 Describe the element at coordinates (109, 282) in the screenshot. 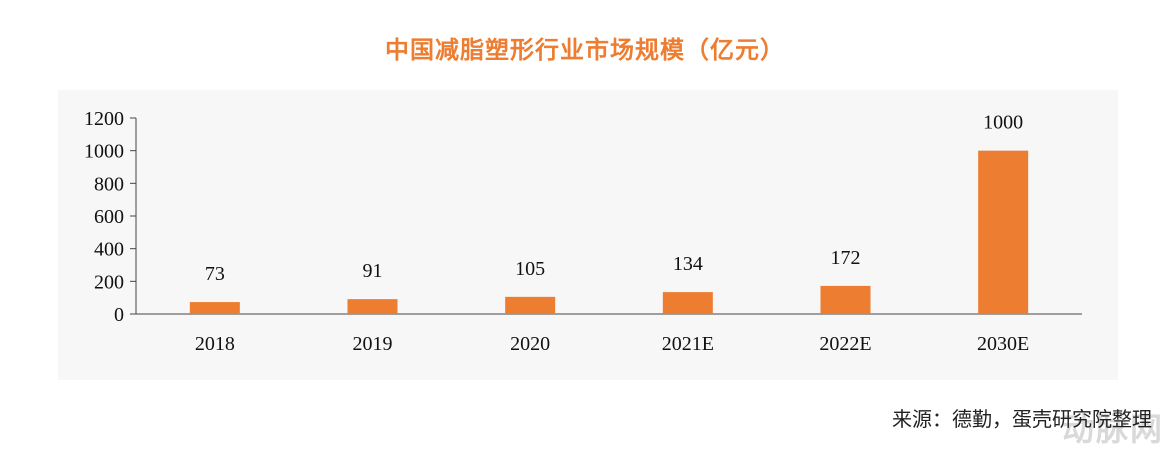

I see `y-tick-label: 200` at that location.